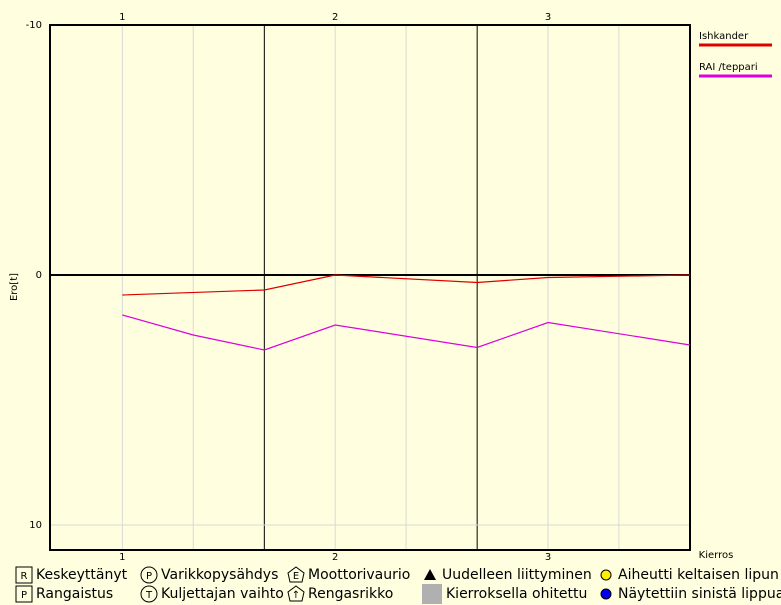 Image resolution: width=781 pixels, height=605 pixels. I want to click on legend-item: R Keskeyttänyt, so click(71, 575).